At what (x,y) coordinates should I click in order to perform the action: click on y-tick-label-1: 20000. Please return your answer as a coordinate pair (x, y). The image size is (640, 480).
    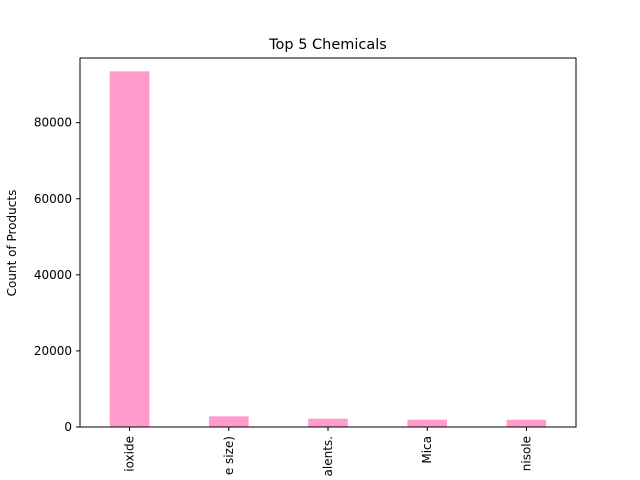
    Looking at the image, I should click on (53, 351).